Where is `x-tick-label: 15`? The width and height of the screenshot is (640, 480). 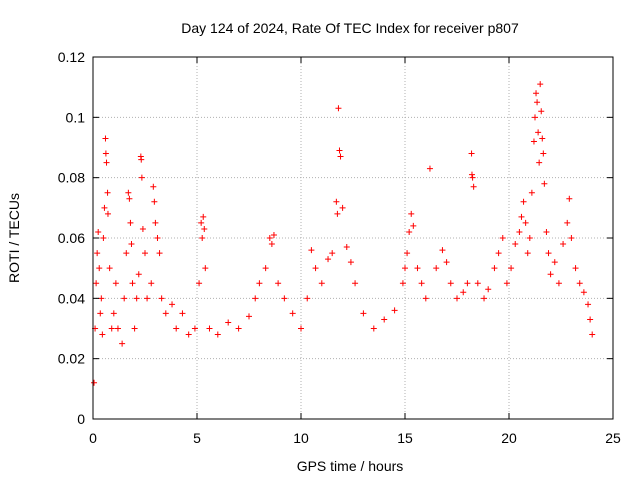 x-tick-label: 15 is located at coordinates (405, 438).